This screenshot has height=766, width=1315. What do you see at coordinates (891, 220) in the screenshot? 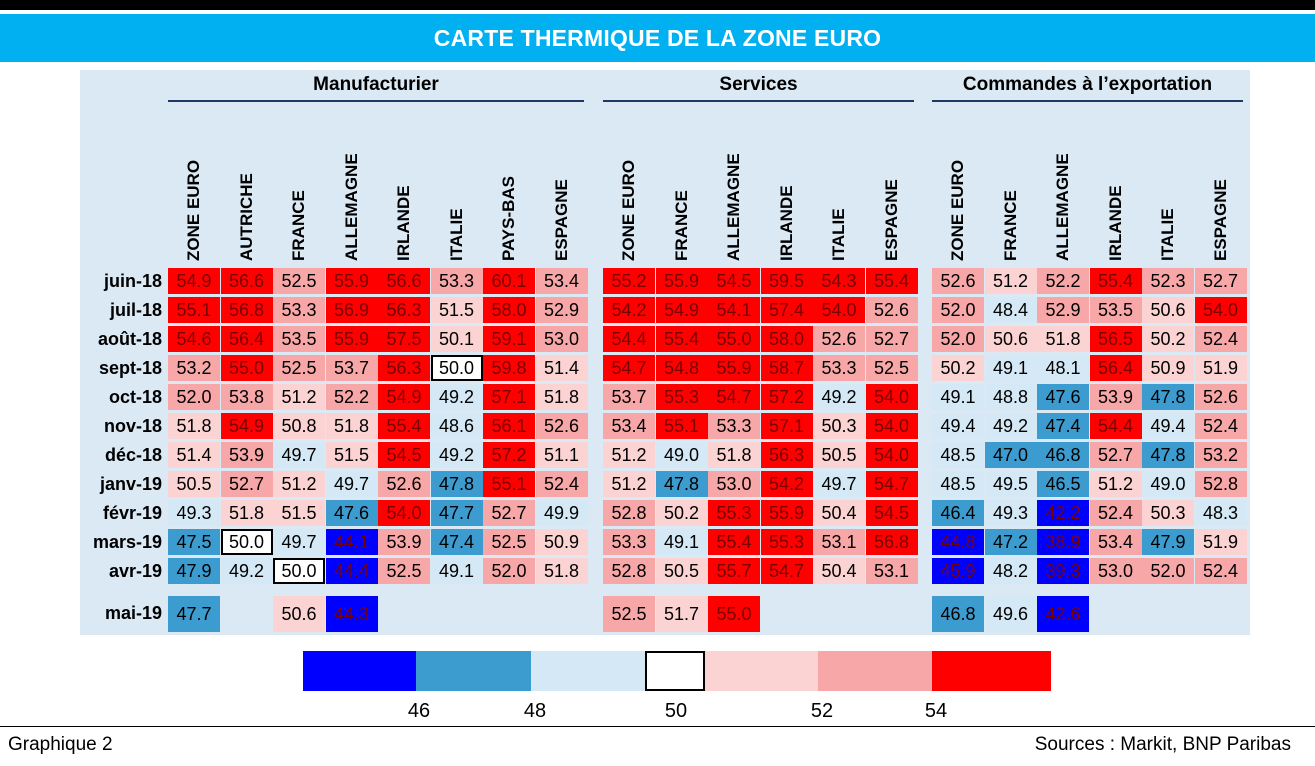
I see `column-header-services-espagne: ESPAGNE` at bounding box center [891, 220].